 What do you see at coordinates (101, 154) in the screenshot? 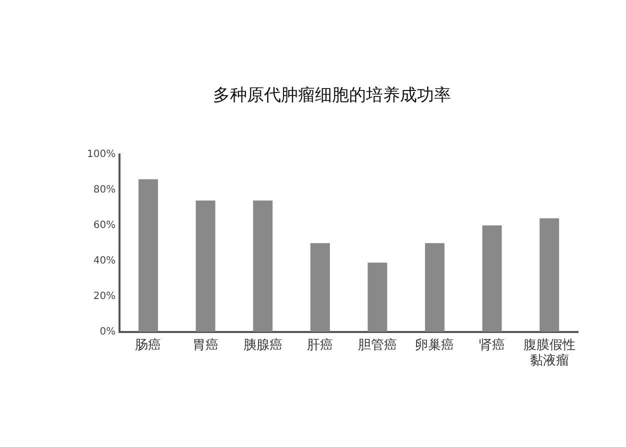
I see `y-tick-label: 100%` at bounding box center [101, 154].